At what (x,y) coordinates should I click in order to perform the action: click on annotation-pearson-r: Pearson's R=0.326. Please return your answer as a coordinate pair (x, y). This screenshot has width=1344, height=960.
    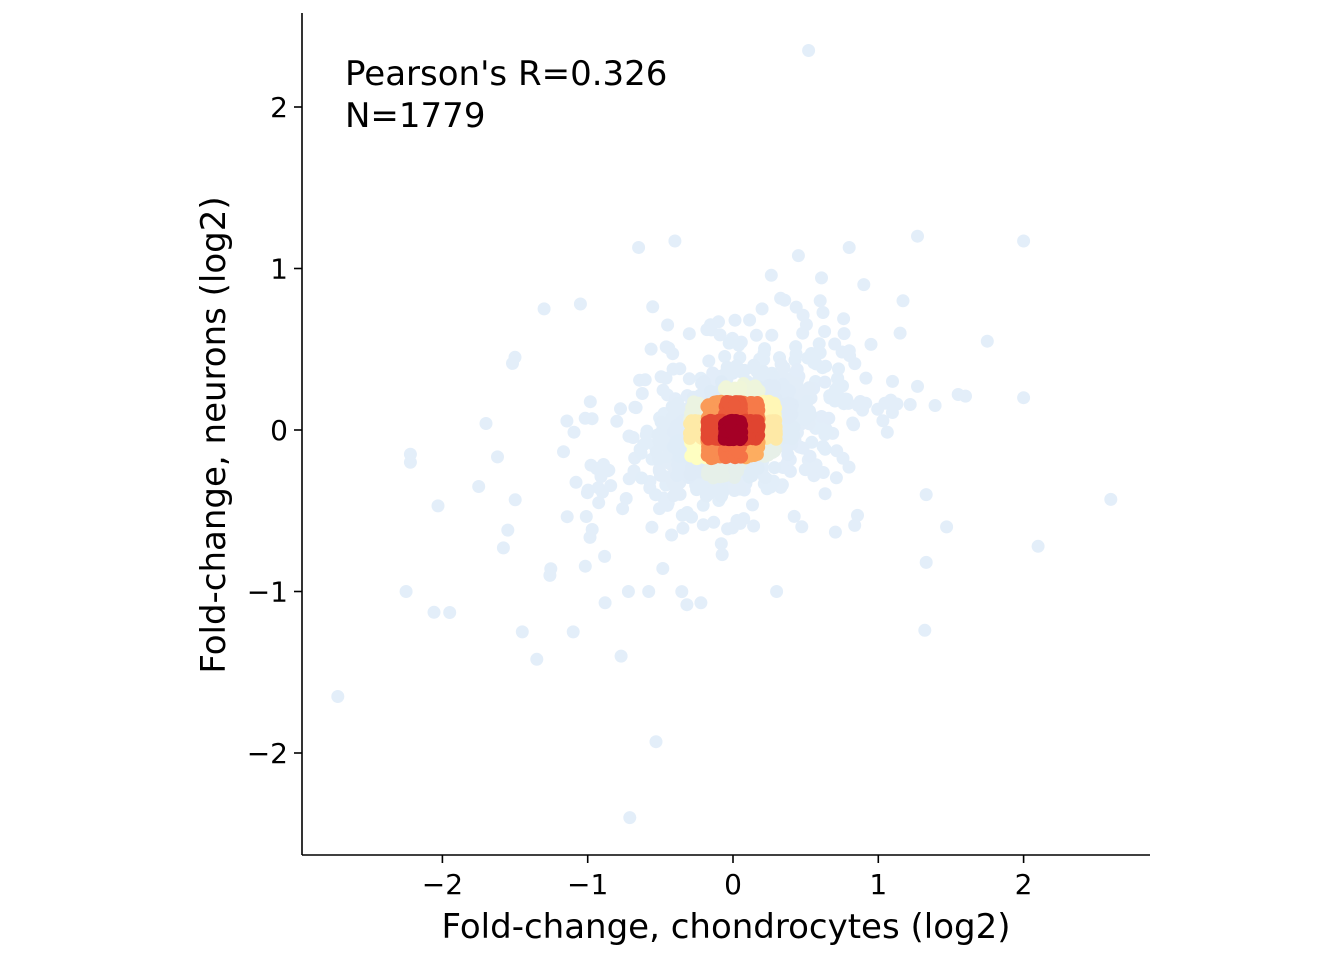
    Looking at the image, I should click on (506, 74).